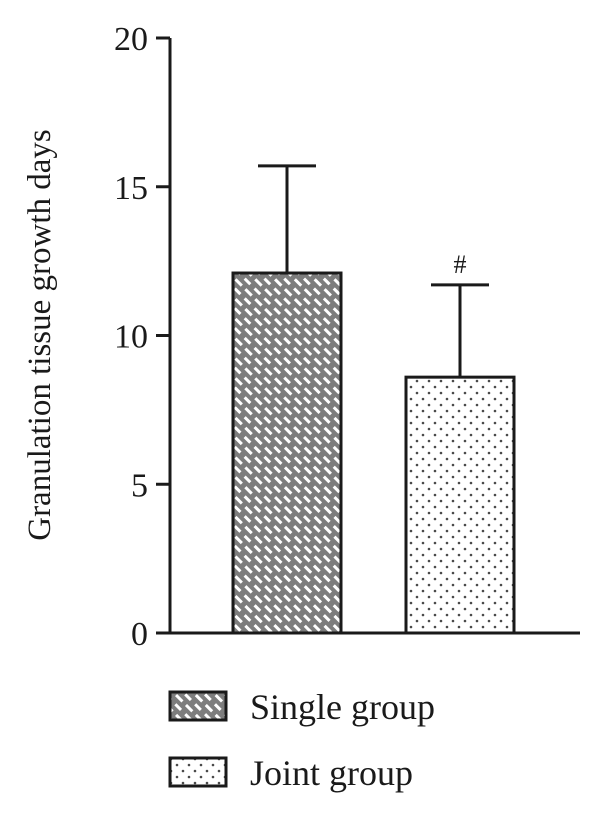  What do you see at coordinates (131, 337) in the screenshot?
I see `y-tick-label-10: 10` at bounding box center [131, 337].